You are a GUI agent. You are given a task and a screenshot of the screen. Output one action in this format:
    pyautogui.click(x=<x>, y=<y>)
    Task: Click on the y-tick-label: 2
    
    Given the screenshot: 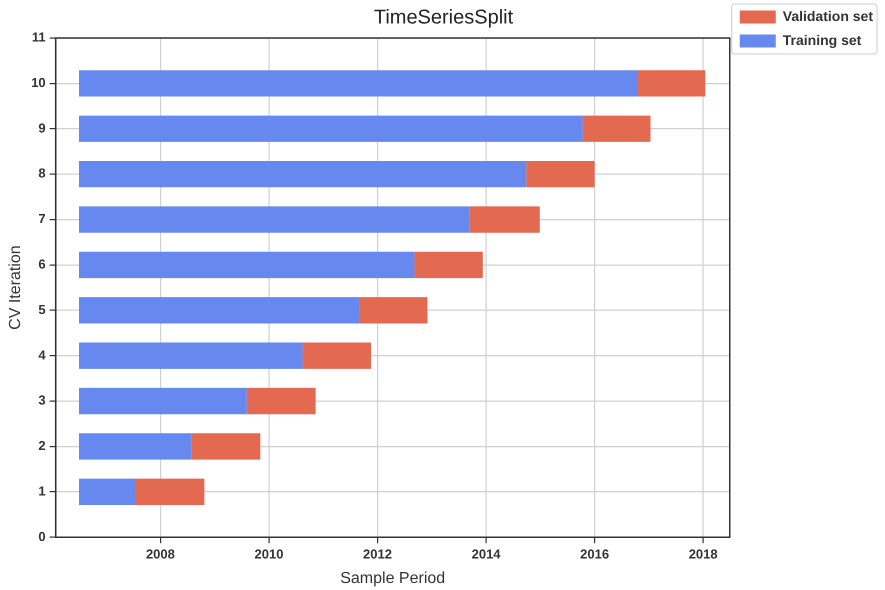 What is the action you would take?
    pyautogui.click(x=42, y=446)
    